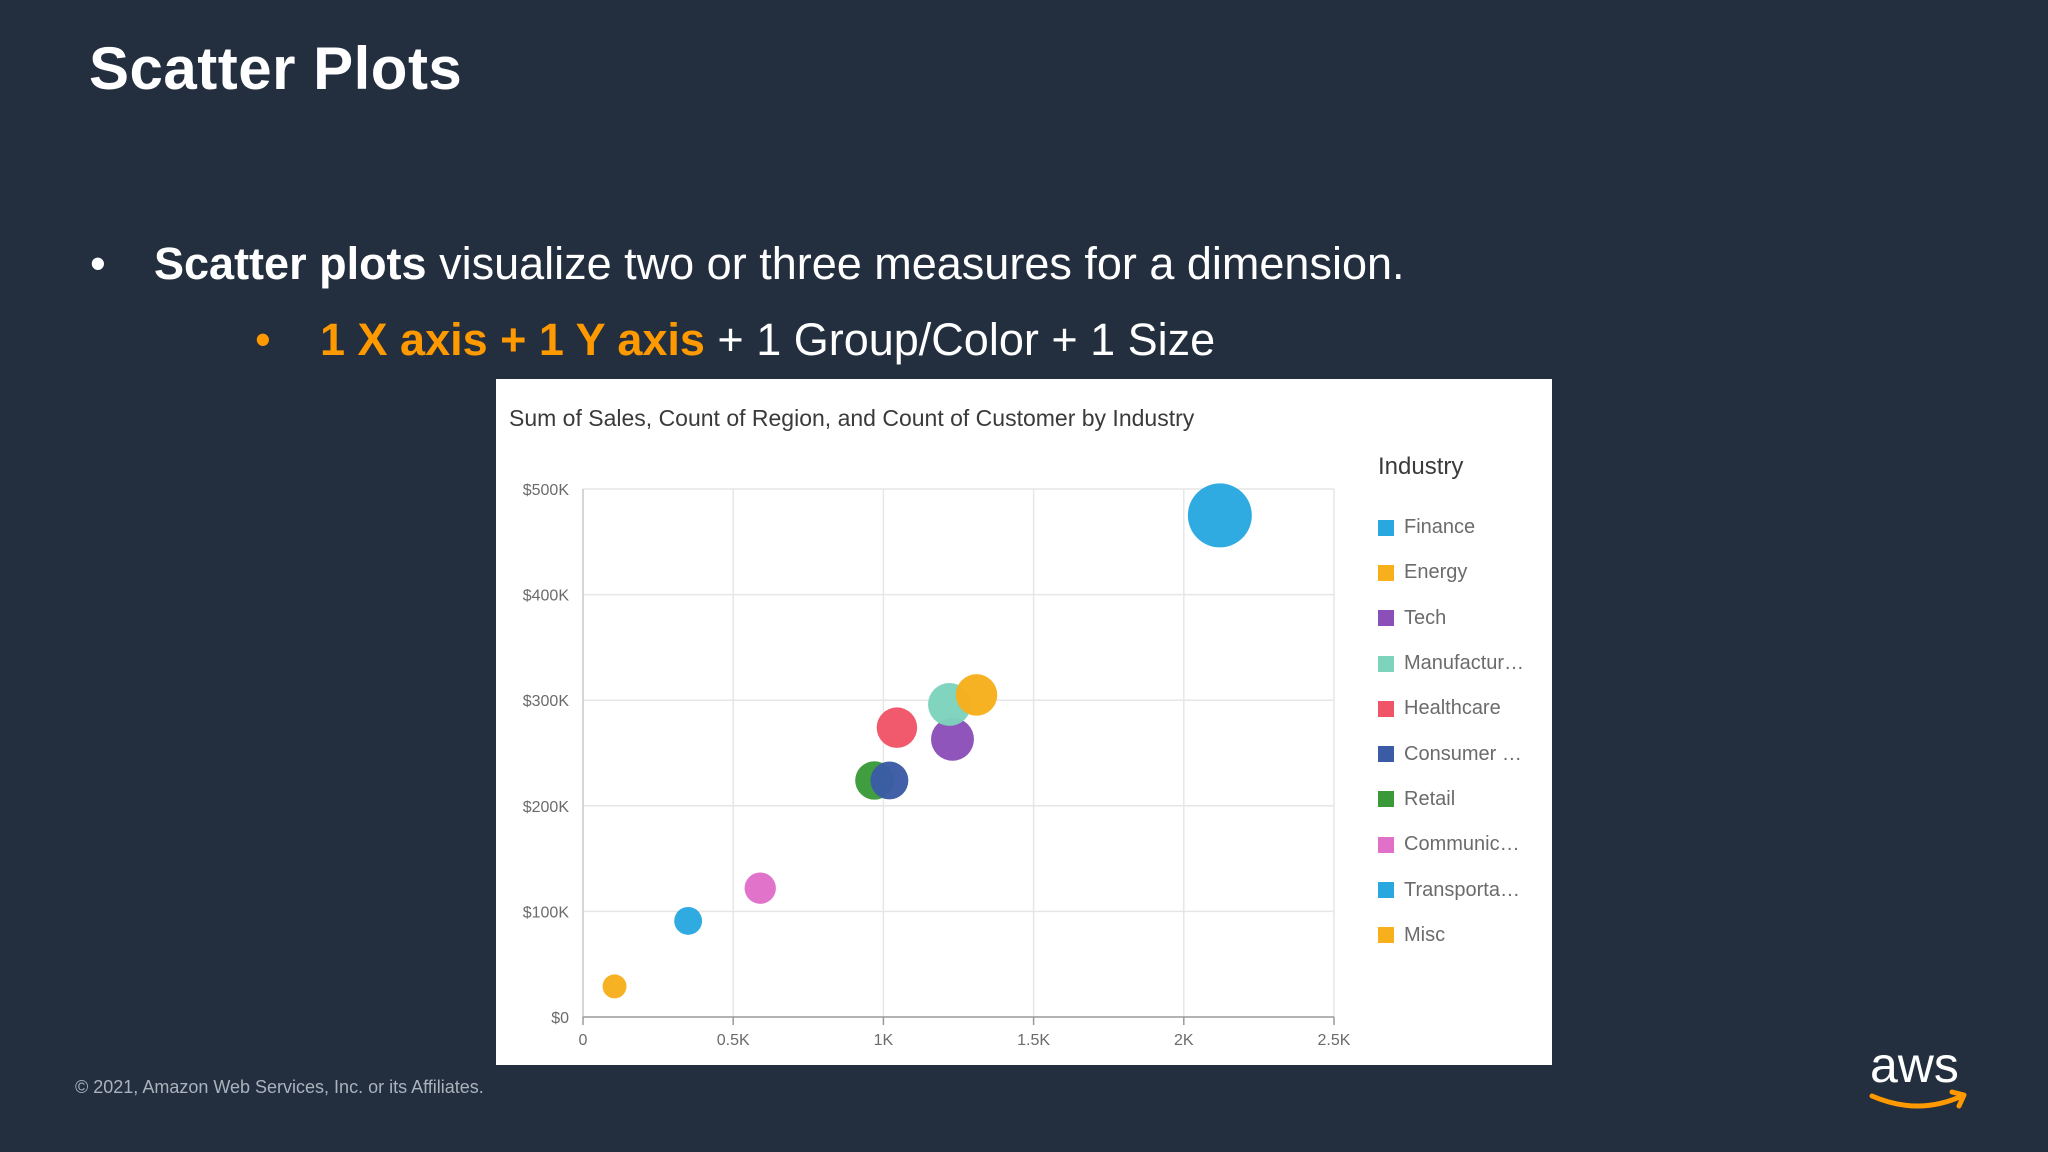 The image size is (2048, 1152). Describe the element at coordinates (889, 780) in the screenshot. I see `data-point-consumer` at that location.